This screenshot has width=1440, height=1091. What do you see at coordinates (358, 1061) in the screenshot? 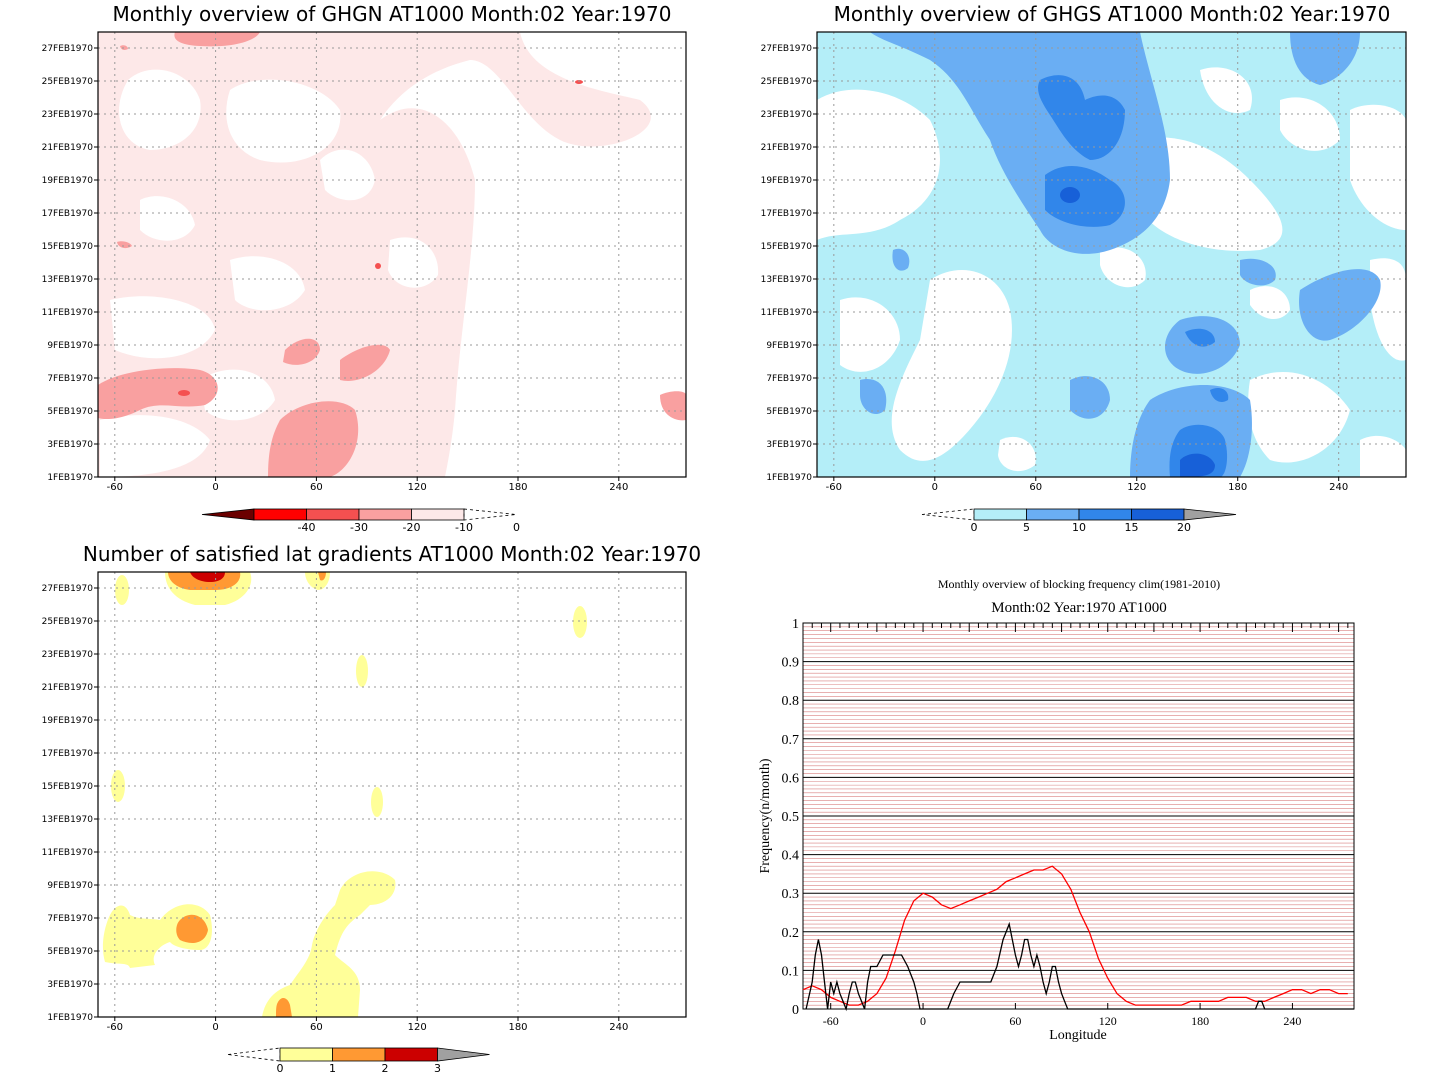
I see `lat-gradients-colorbar: 0 1 2 3` at bounding box center [358, 1061].